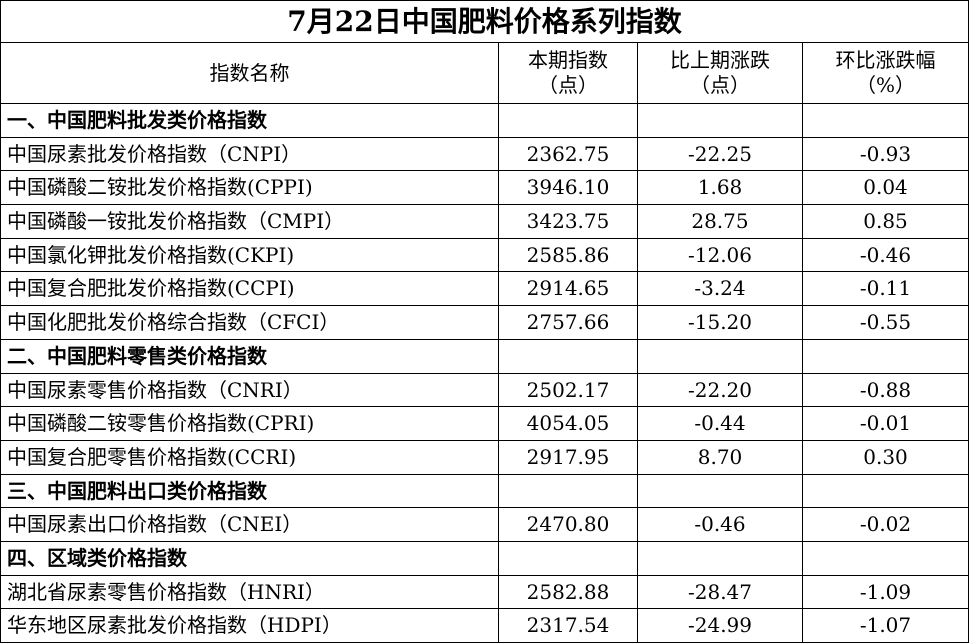 This screenshot has width=970, height=643. I want to click on index-name: 中国化肥批发价格综合指数（CFCI）, so click(249, 323).